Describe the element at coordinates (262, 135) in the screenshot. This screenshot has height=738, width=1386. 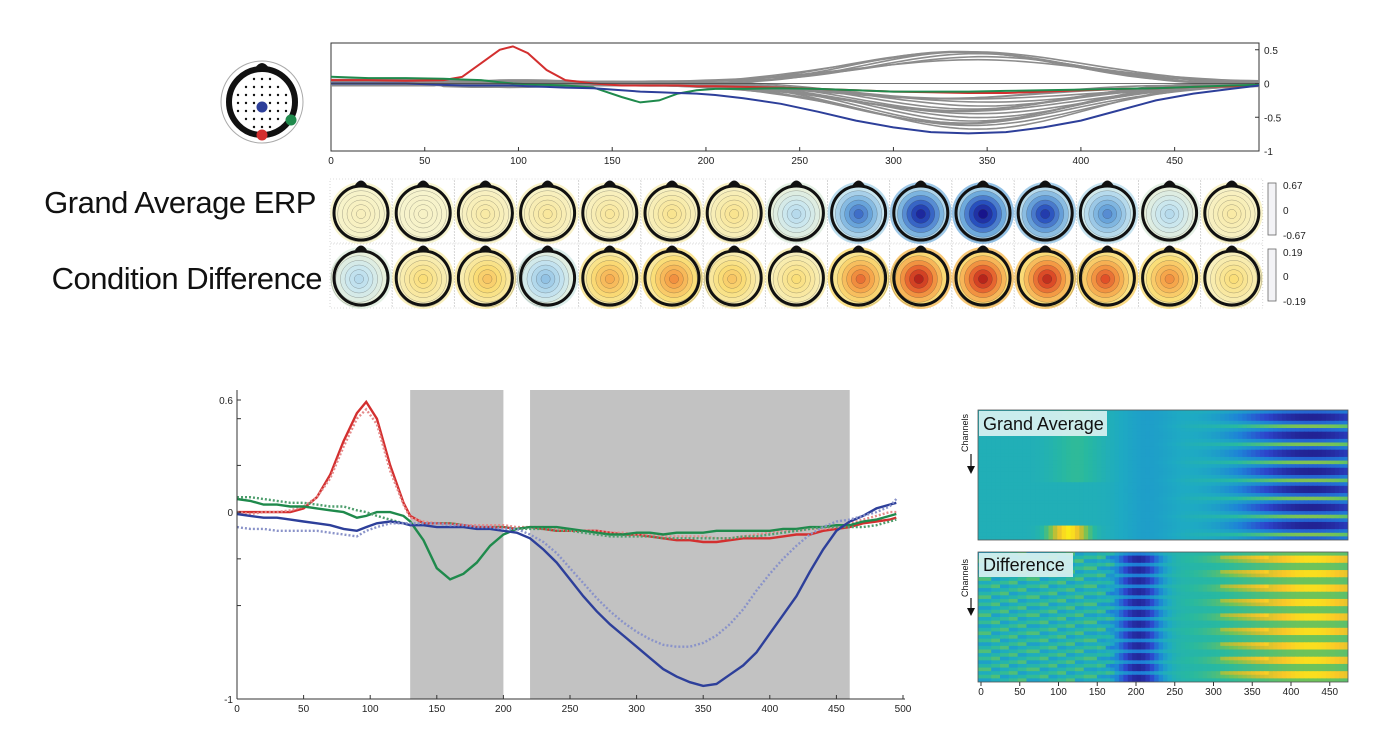
I see `electrode-red` at that location.